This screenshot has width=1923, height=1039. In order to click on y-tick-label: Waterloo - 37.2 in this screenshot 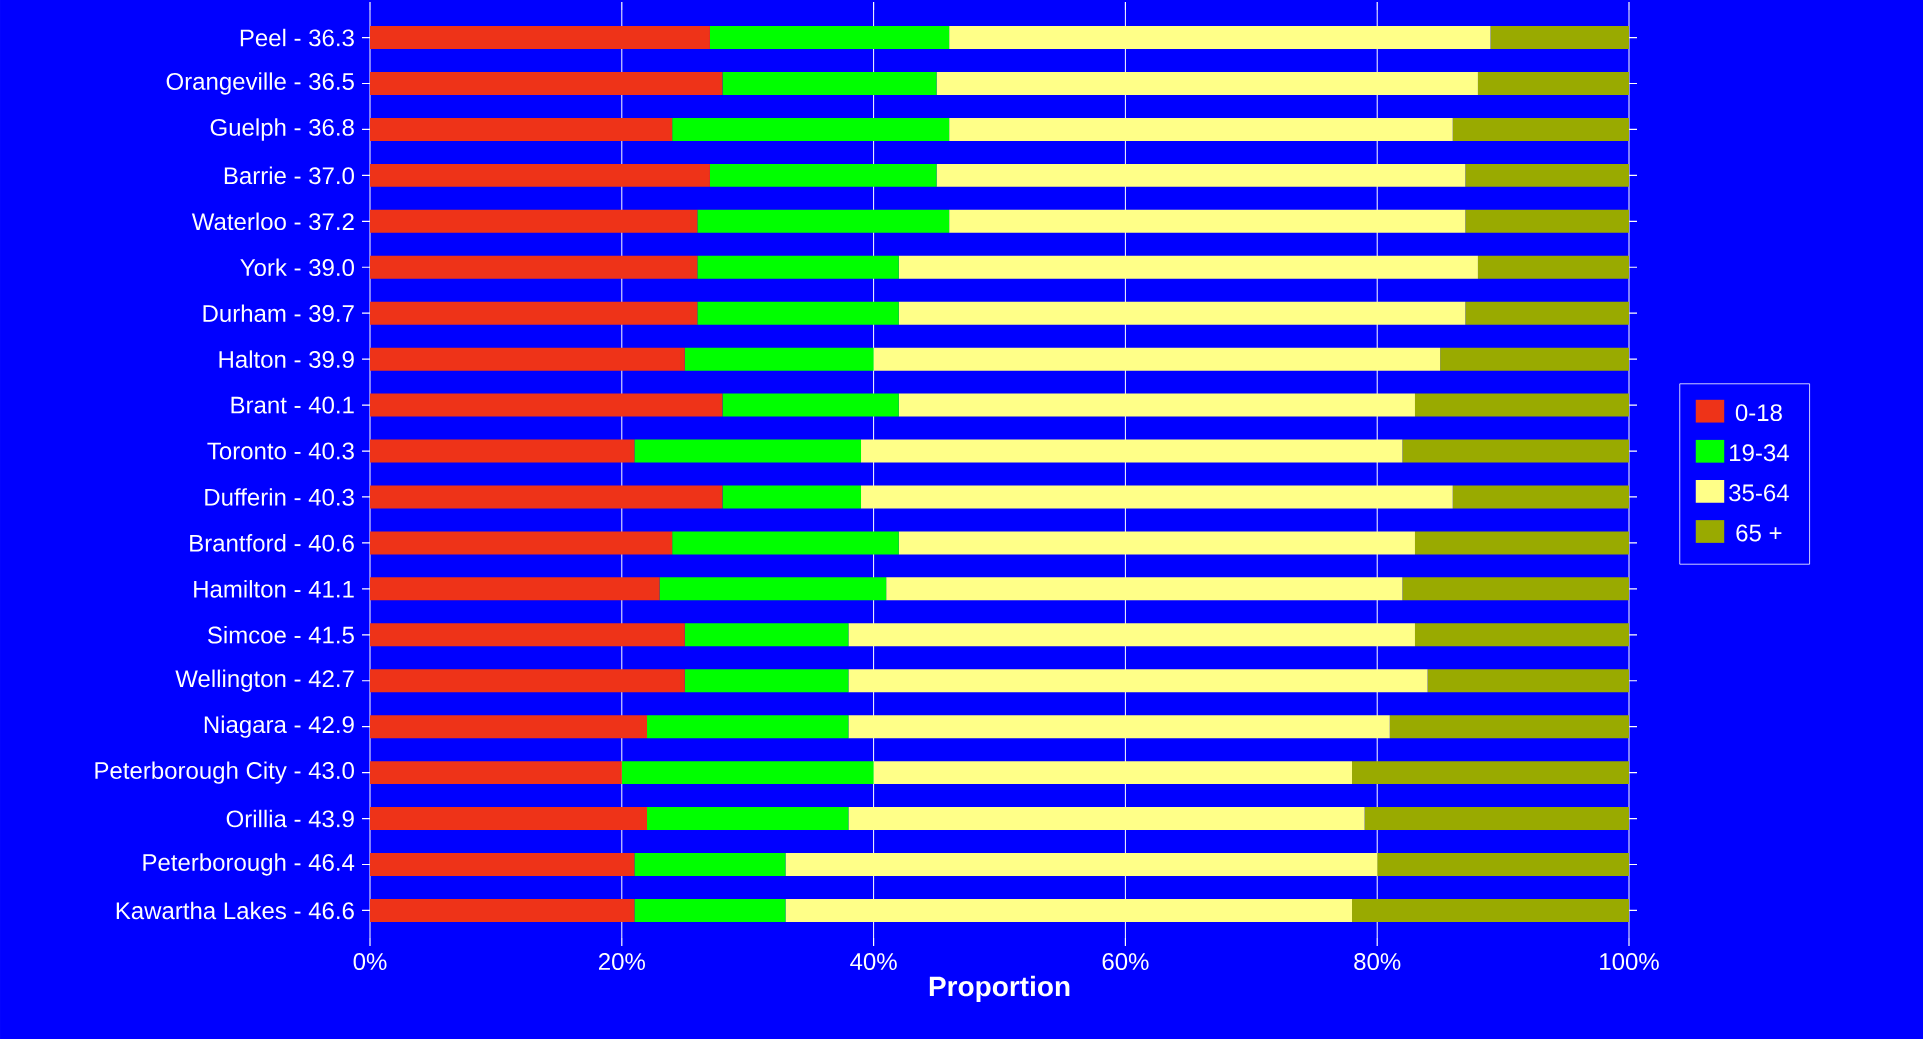, I will do `click(272, 221)`.